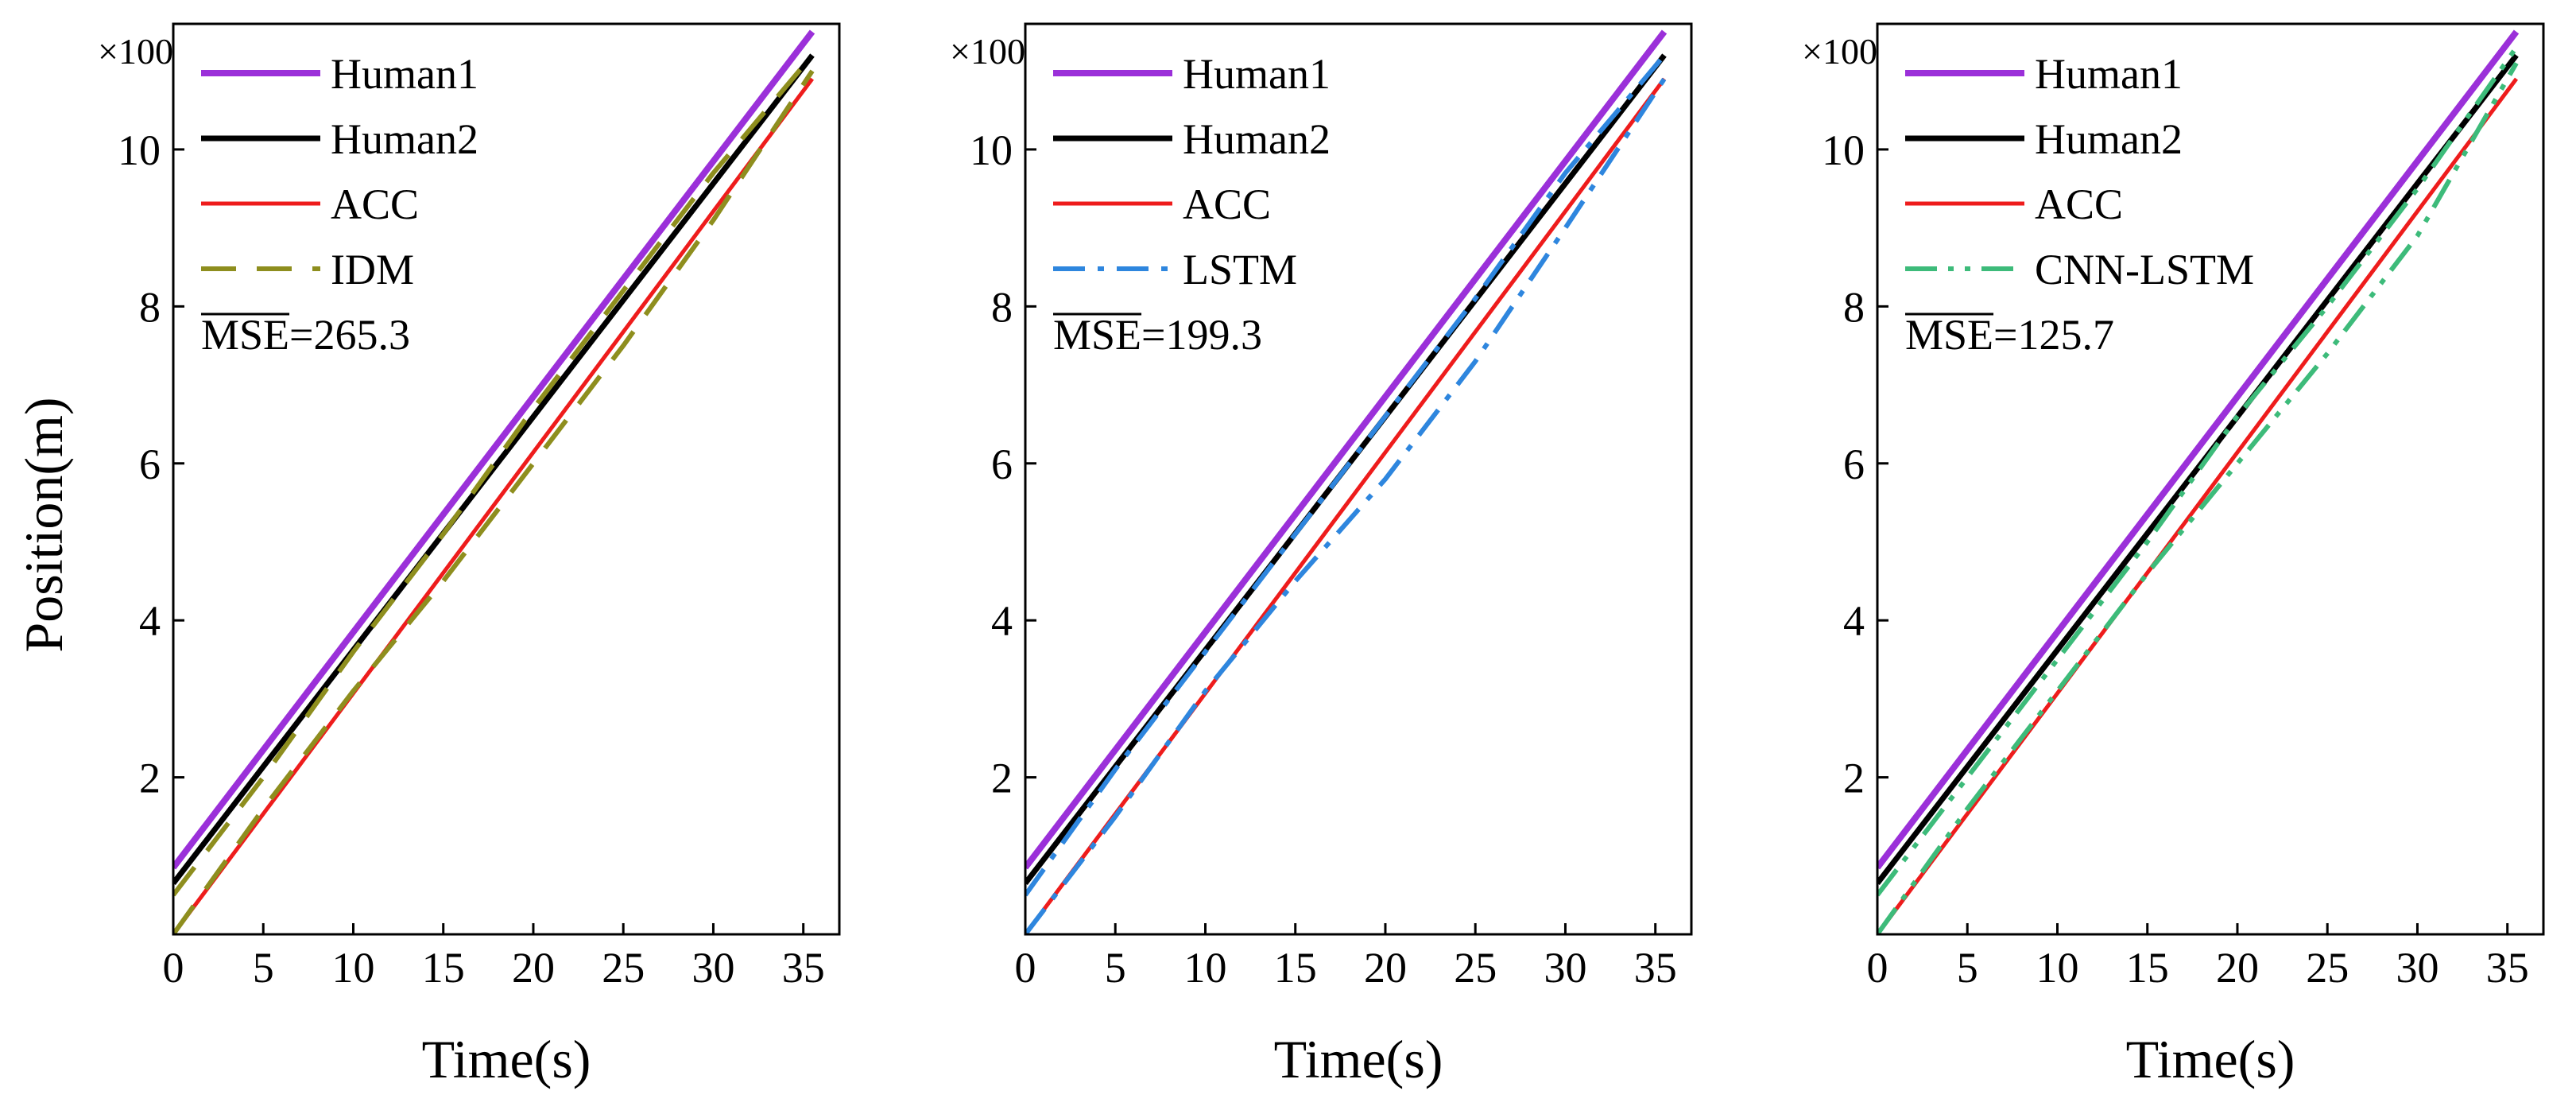  Describe the element at coordinates (1097, 335) in the screenshot. I see `panel2-mse-label: MSE` at that location.